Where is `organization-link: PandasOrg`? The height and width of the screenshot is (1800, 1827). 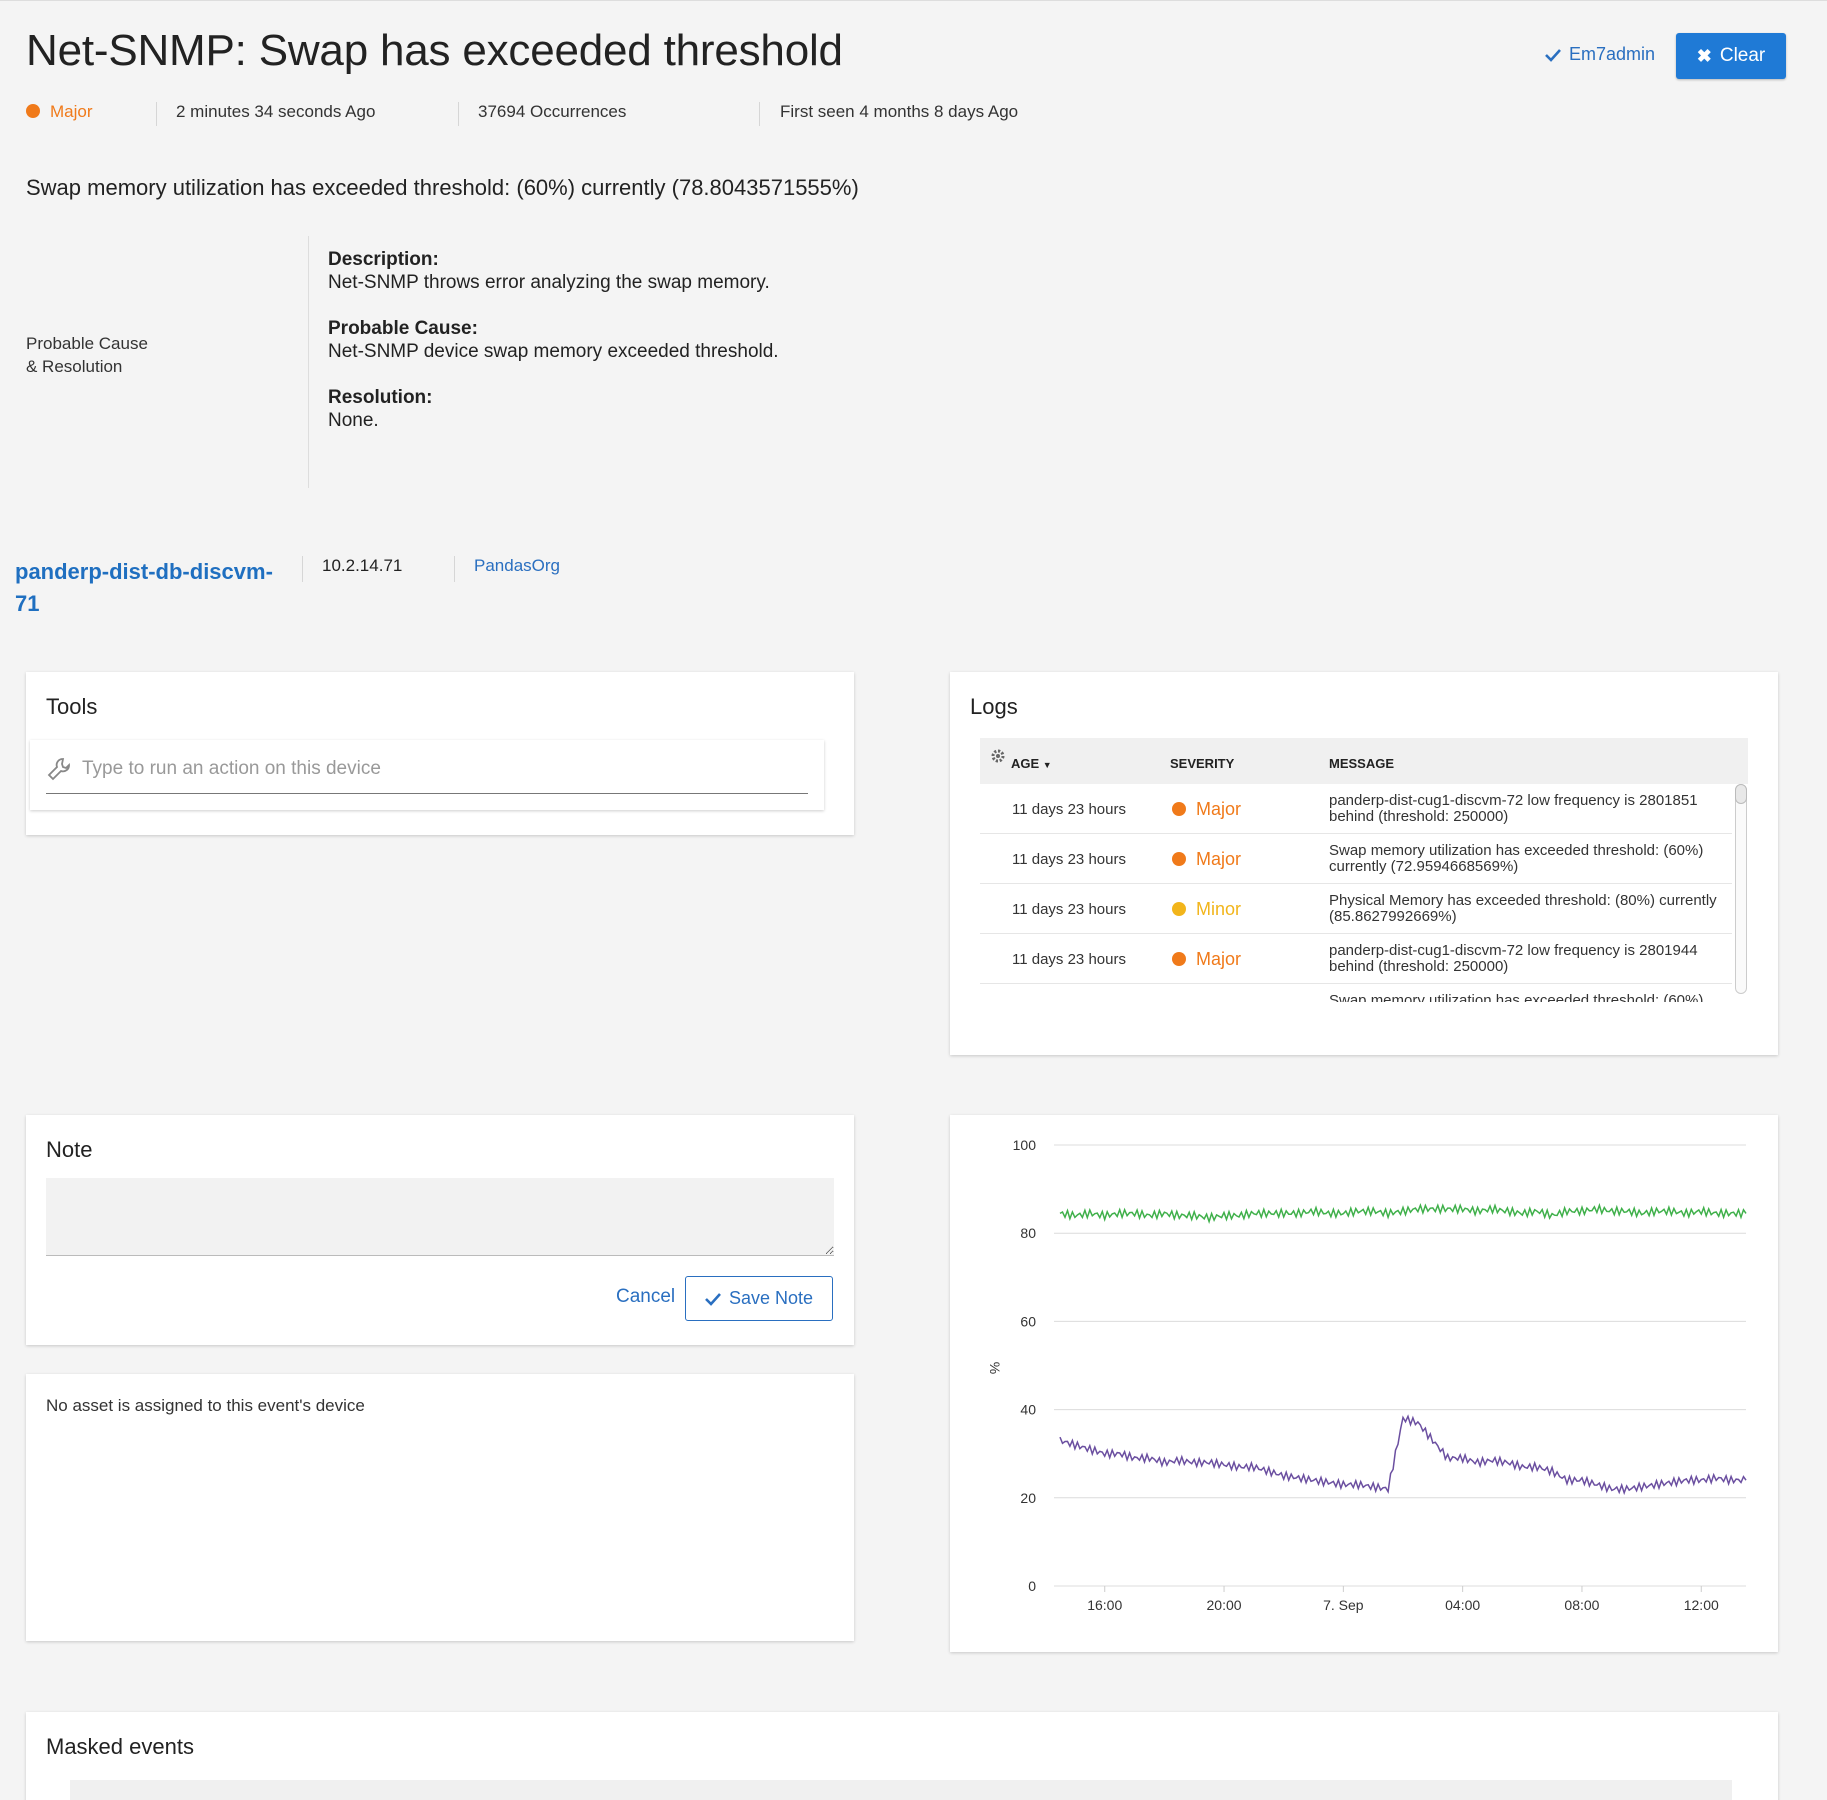 organization-link: PandasOrg is located at coordinates (517, 565).